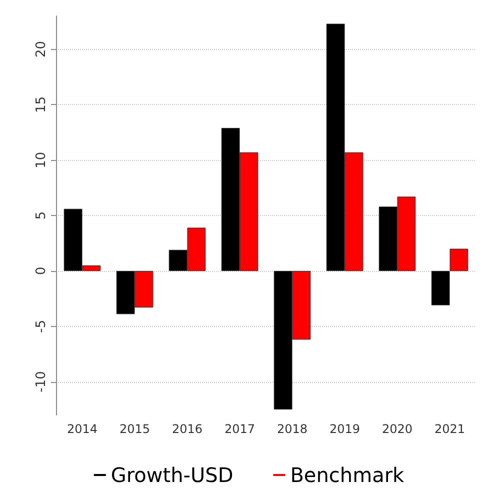 Image resolution: width=498 pixels, height=503 pixels. Describe the element at coordinates (41, 160) in the screenshot. I see `y-tick-label: 10` at that location.